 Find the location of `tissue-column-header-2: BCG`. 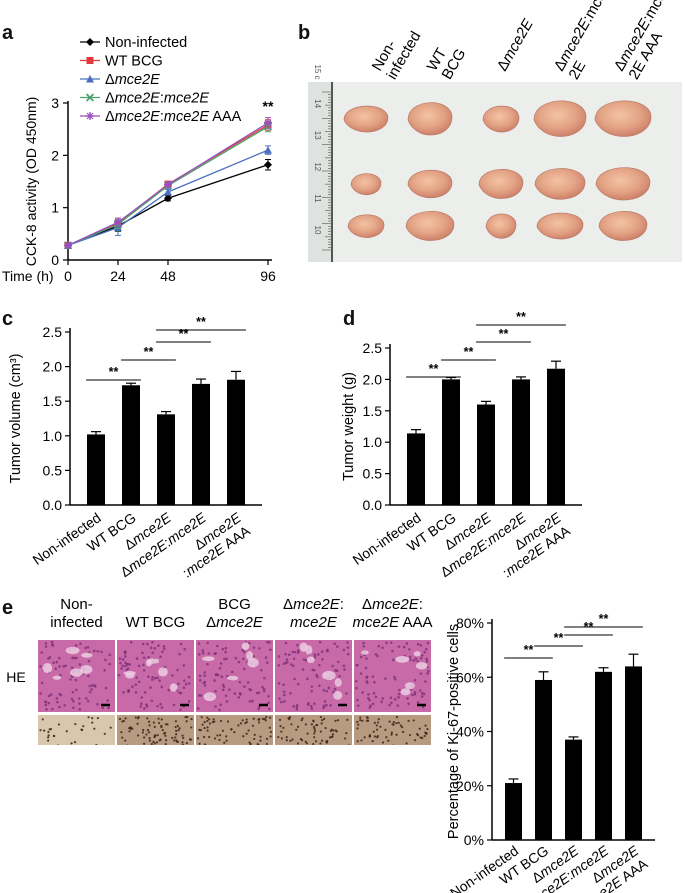

tissue-column-header-2: BCG is located at coordinates (234, 604).